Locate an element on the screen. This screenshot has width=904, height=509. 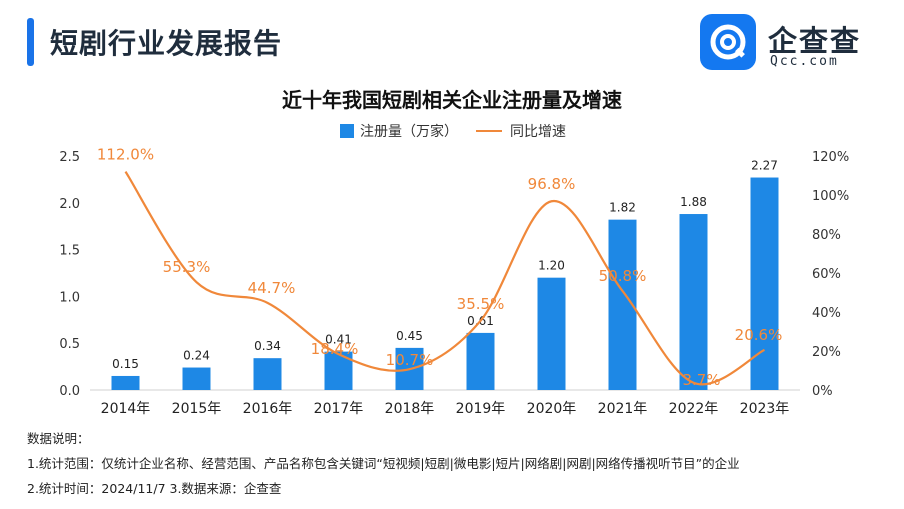
line-value-label: 3.7% is located at coordinates (701, 380).